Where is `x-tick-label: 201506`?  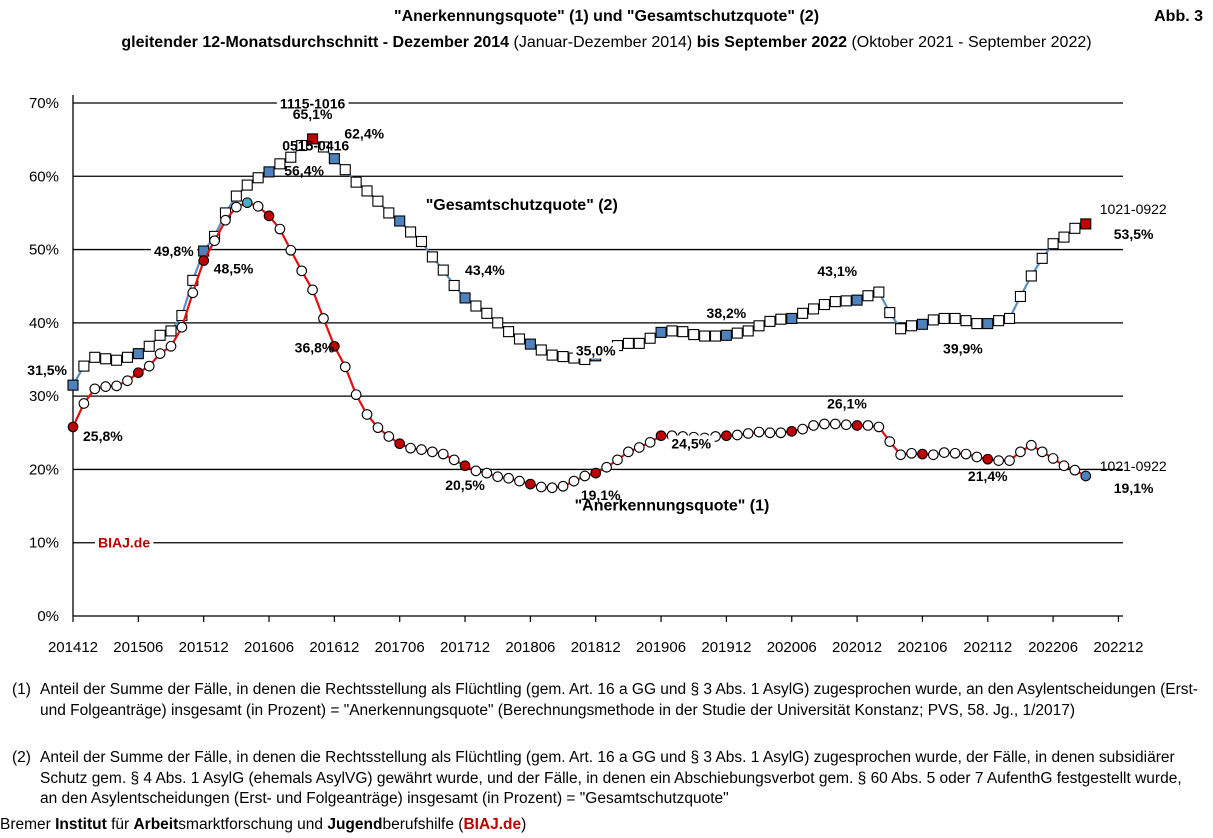
x-tick-label: 201506 is located at coordinates (138, 647).